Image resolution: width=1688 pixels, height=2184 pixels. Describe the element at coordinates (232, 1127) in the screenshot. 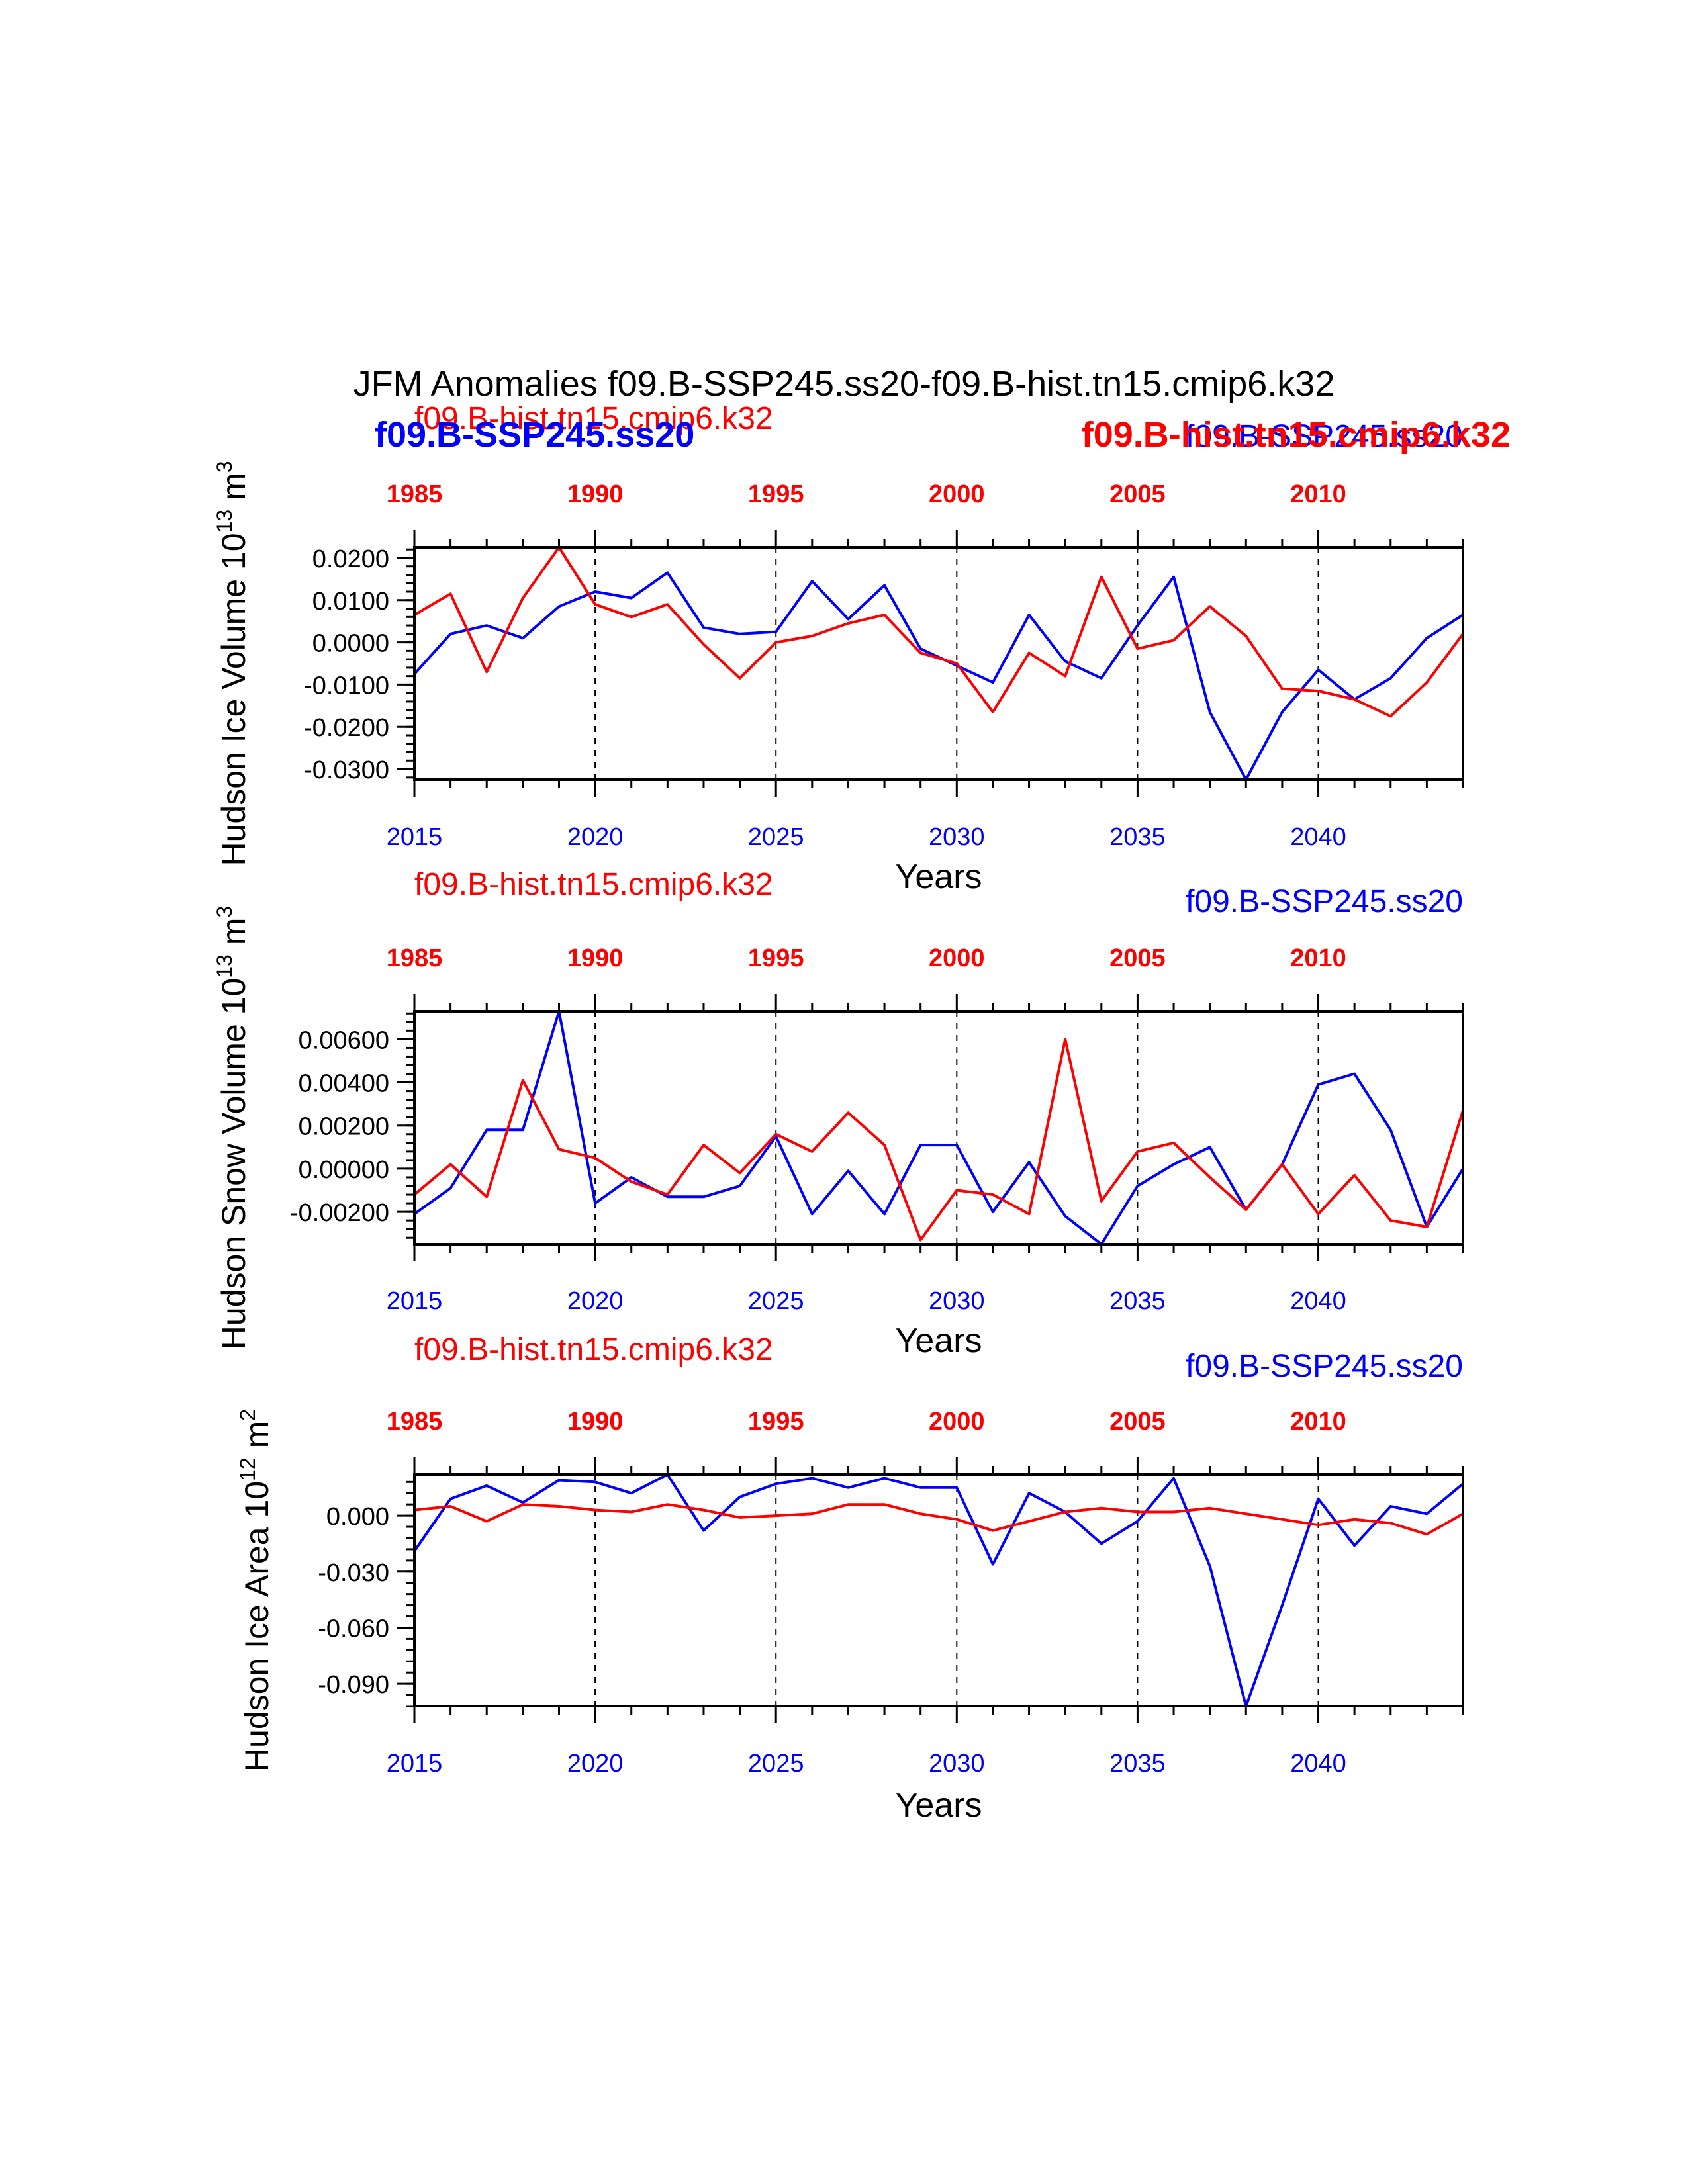

I see `y-axis-label: Hudson Snow Volume 1013 m3` at that location.